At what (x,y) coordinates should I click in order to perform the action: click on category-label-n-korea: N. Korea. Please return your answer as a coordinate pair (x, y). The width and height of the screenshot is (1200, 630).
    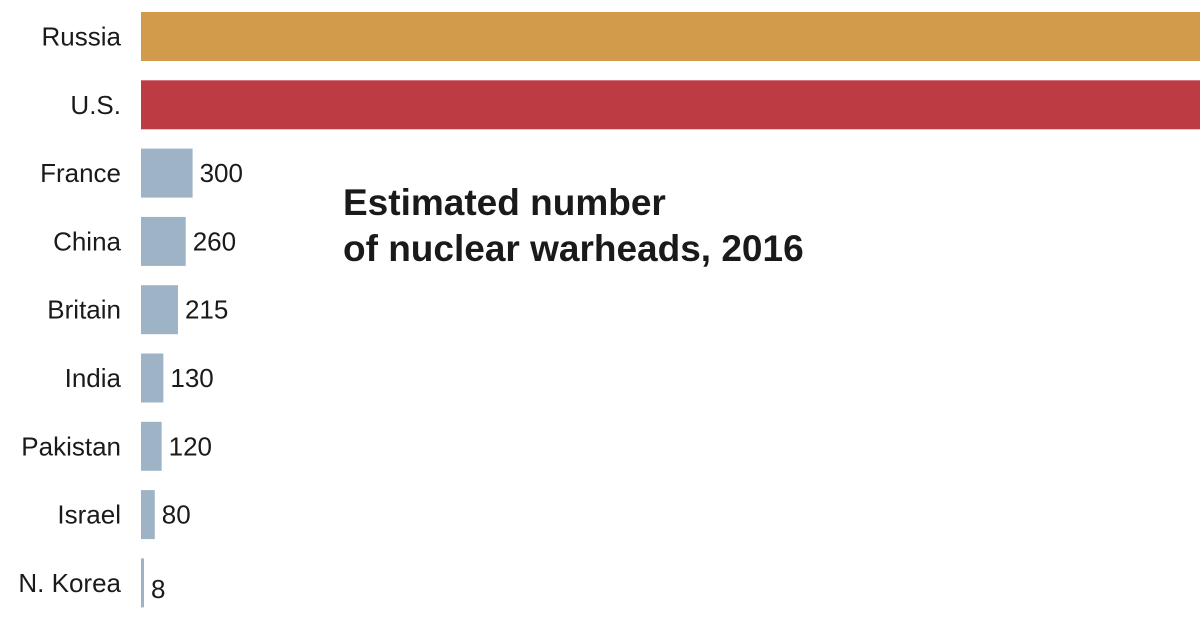
    Looking at the image, I should click on (69, 583).